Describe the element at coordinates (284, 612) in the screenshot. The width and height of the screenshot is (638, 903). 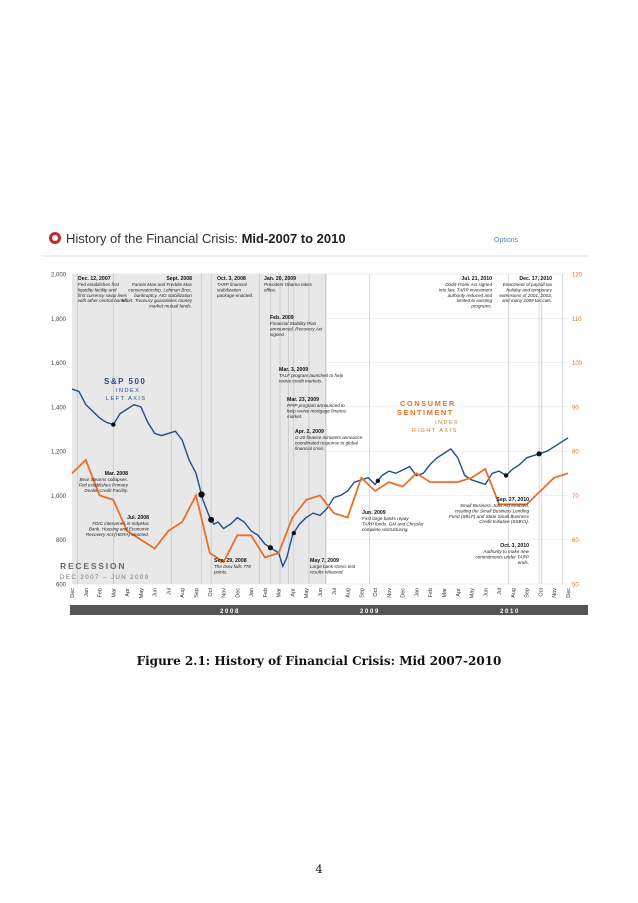
I see `year-axis: 07 2 0 0 8 2 0 0 9 2 0 1 0` at that location.